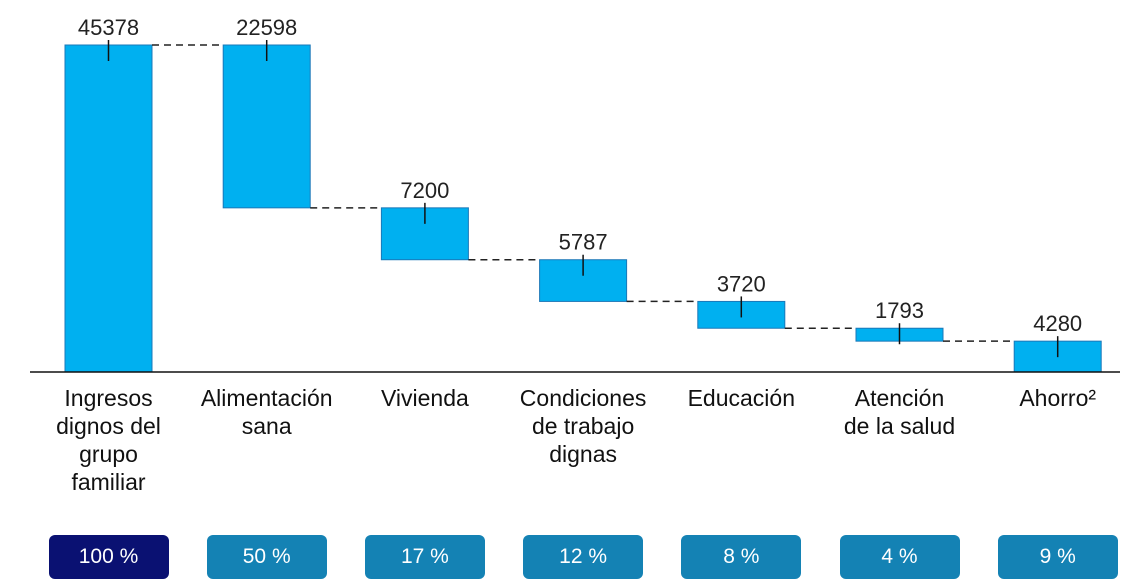  What do you see at coordinates (741, 398) in the screenshot?
I see `category-label: Educación` at bounding box center [741, 398].